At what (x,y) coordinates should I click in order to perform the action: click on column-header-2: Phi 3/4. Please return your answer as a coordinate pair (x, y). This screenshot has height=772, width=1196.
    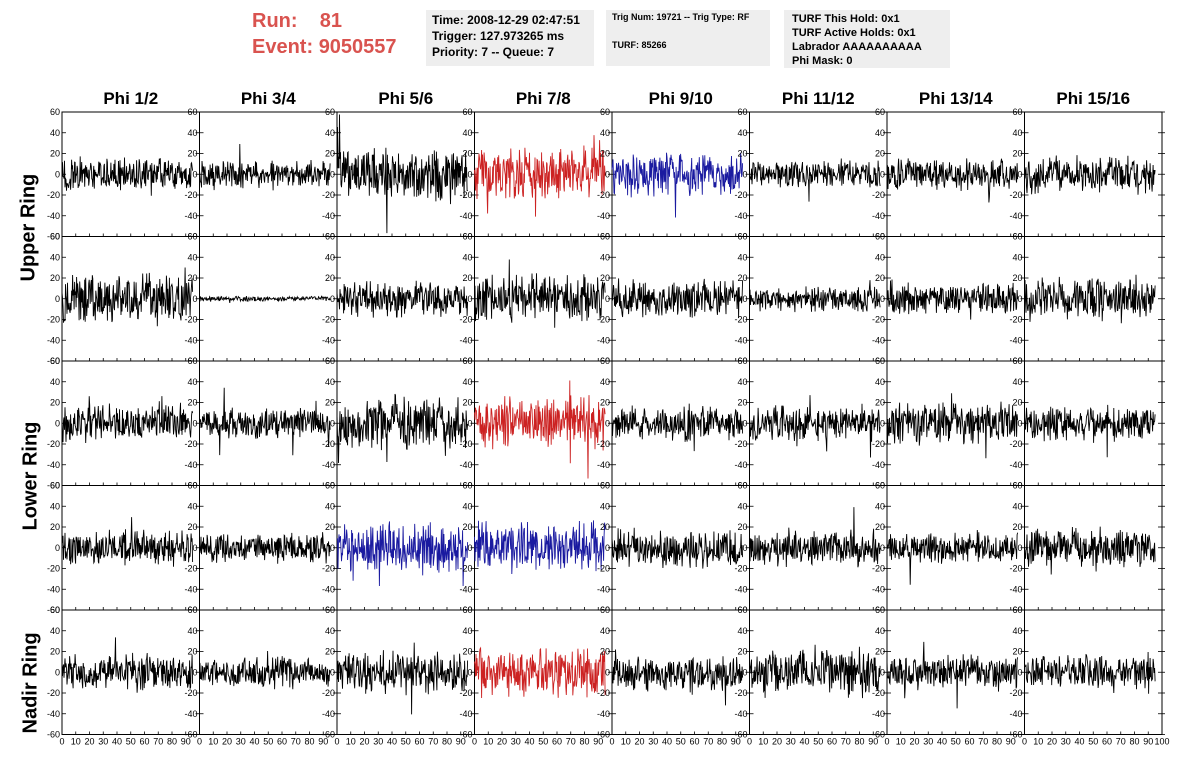
    Looking at the image, I should click on (268, 98).